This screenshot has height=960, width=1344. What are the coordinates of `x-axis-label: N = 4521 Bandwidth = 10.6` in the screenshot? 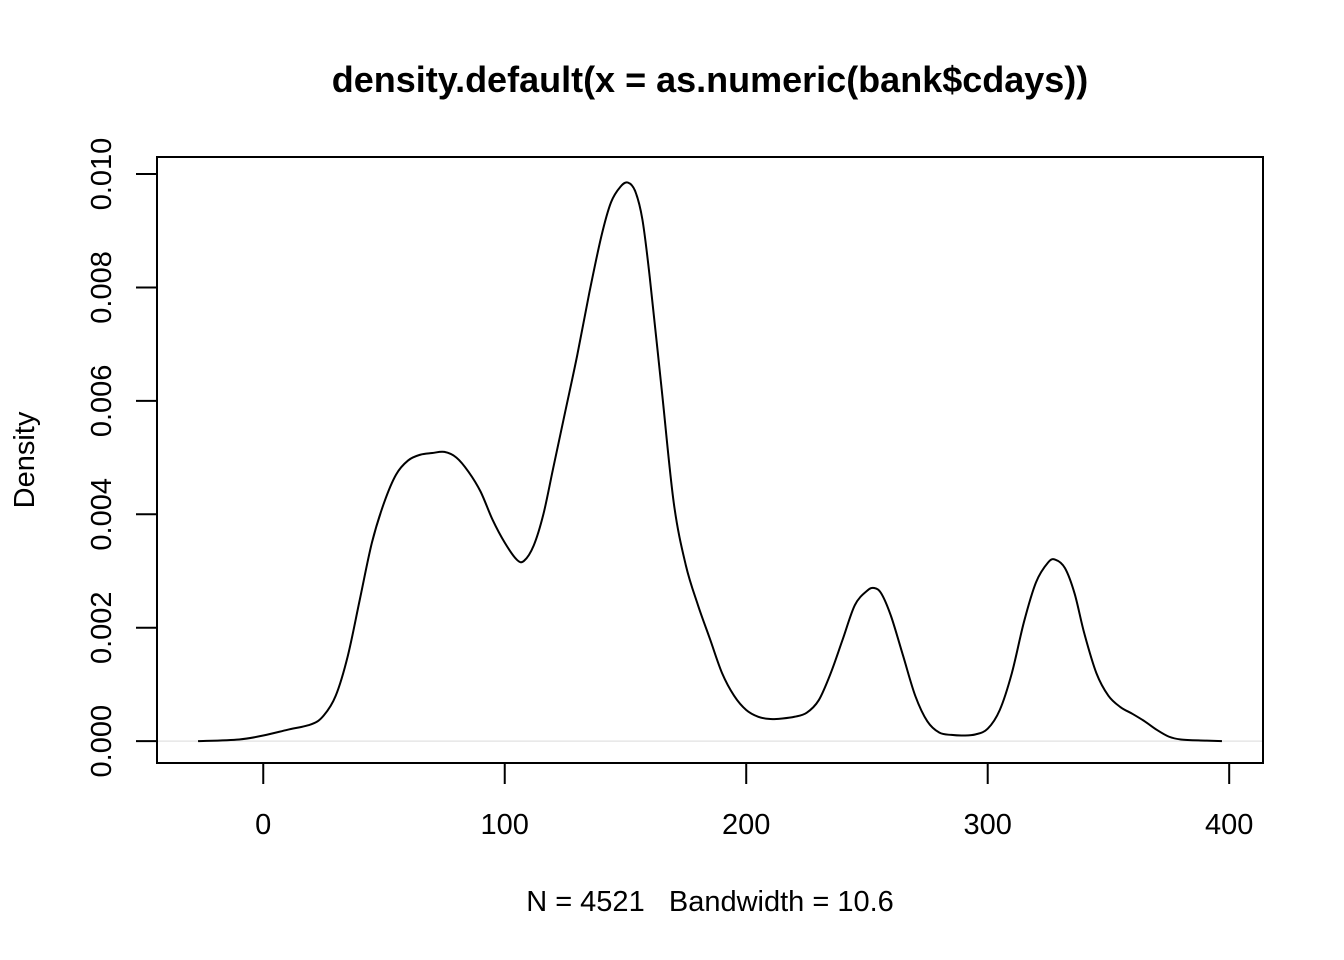 It's located at (710, 902).